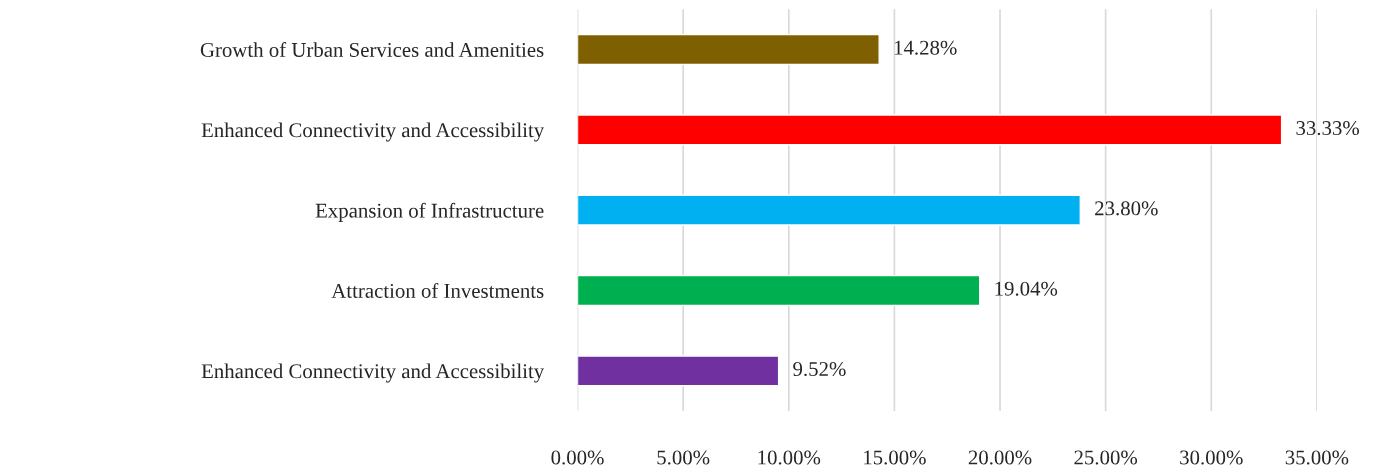 This screenshot has height=467, width=1395. What do you see at coordinates (1126, 208) in the screenshot?
I see `data-label: 23.80%` at bounding box center [1126, 208].